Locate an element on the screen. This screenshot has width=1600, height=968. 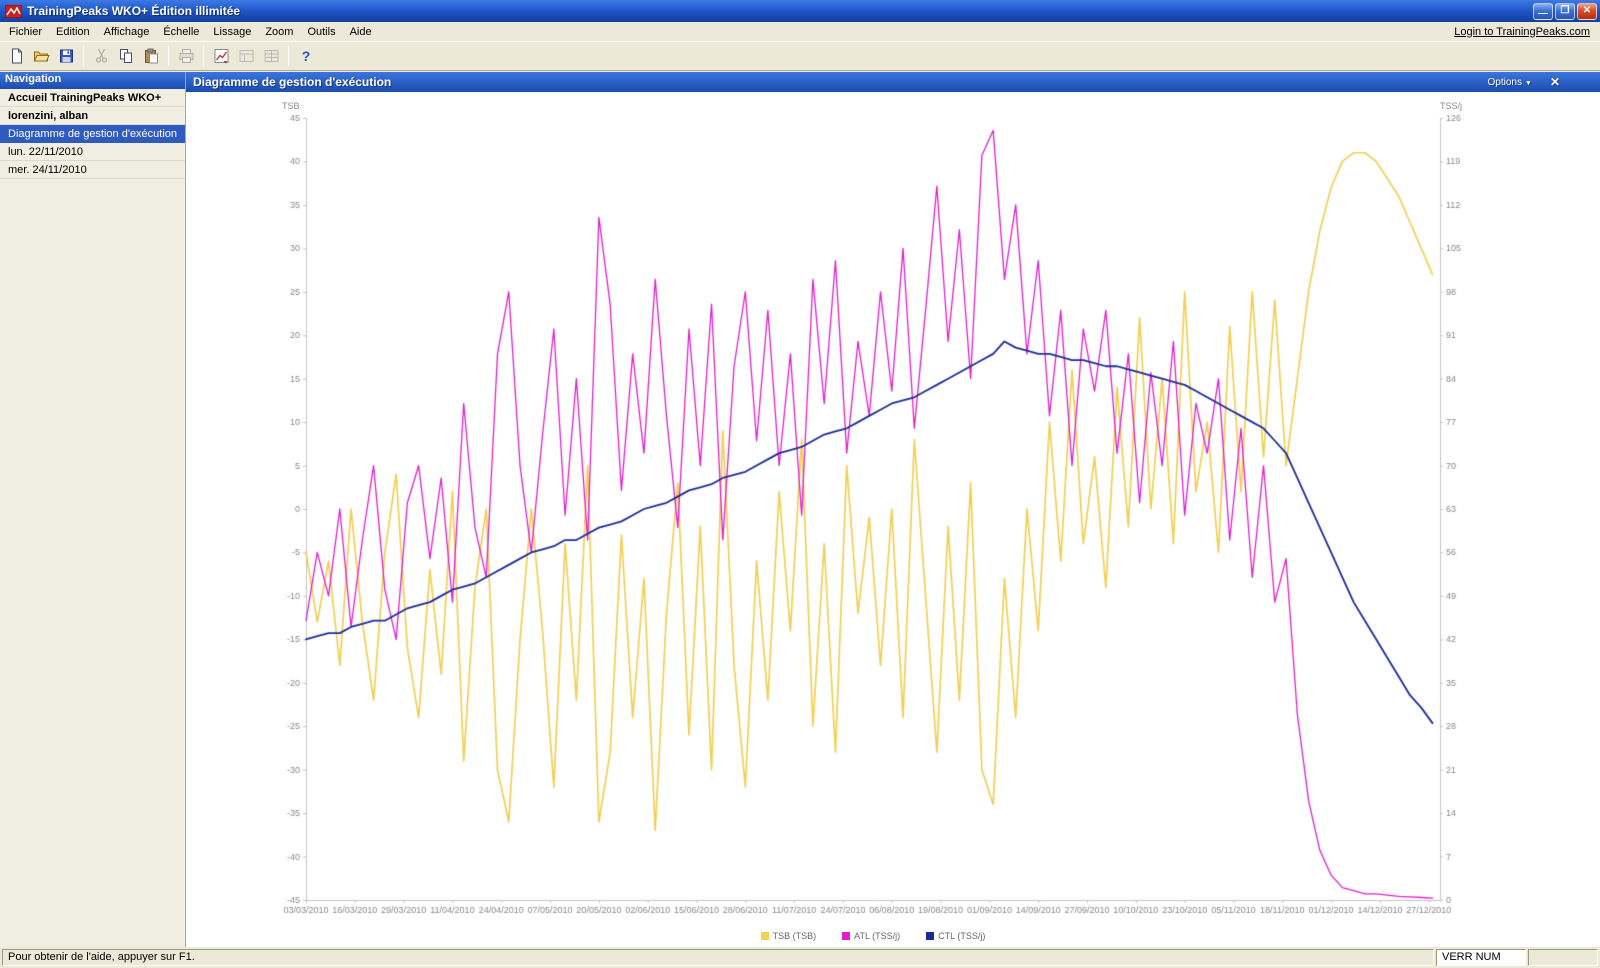
copy-icon is located at coordinates (125, 56).